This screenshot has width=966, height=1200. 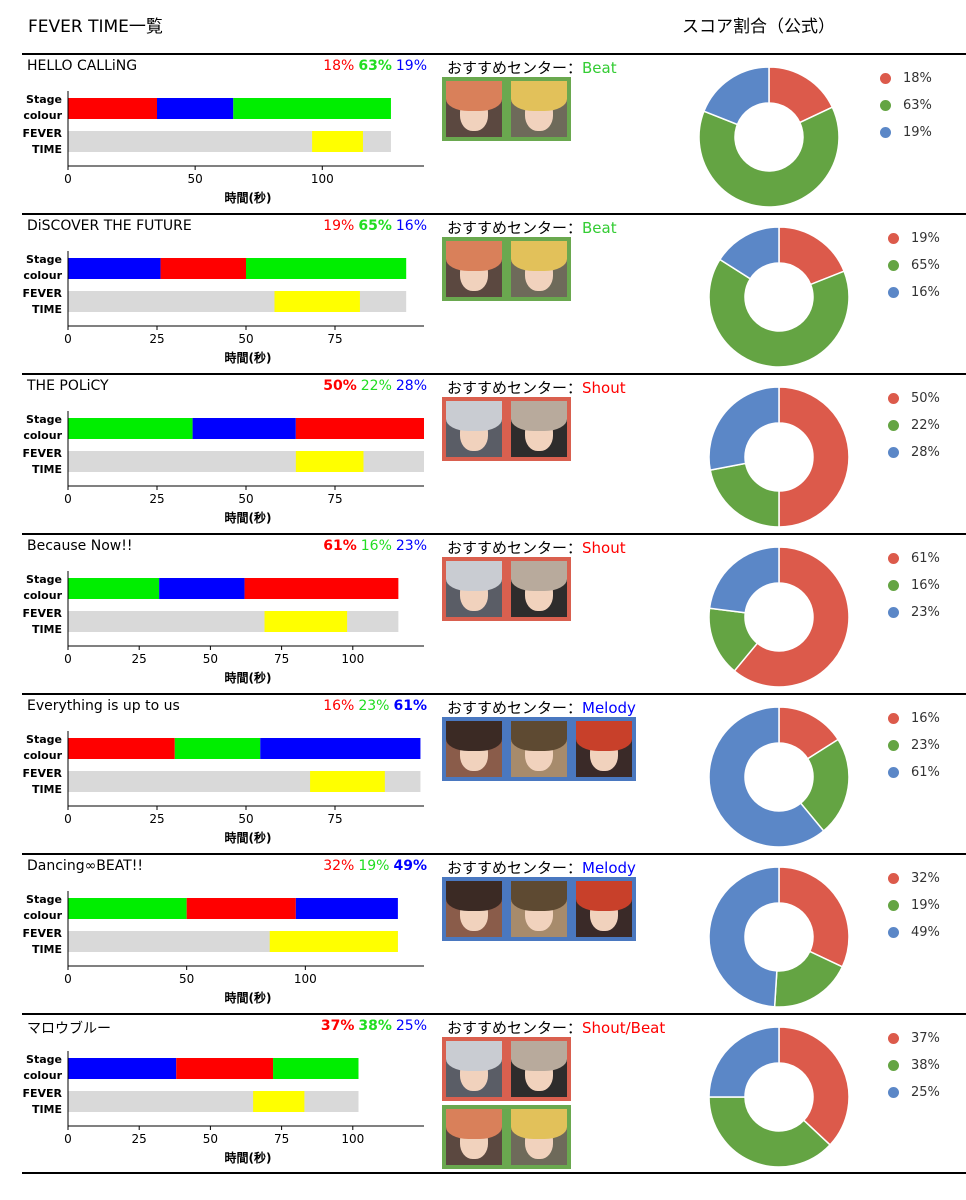 What do you see at coordinates (744, 495) in the screenshot?
I see `donut-slice-green` at bounding box center [744, 495].